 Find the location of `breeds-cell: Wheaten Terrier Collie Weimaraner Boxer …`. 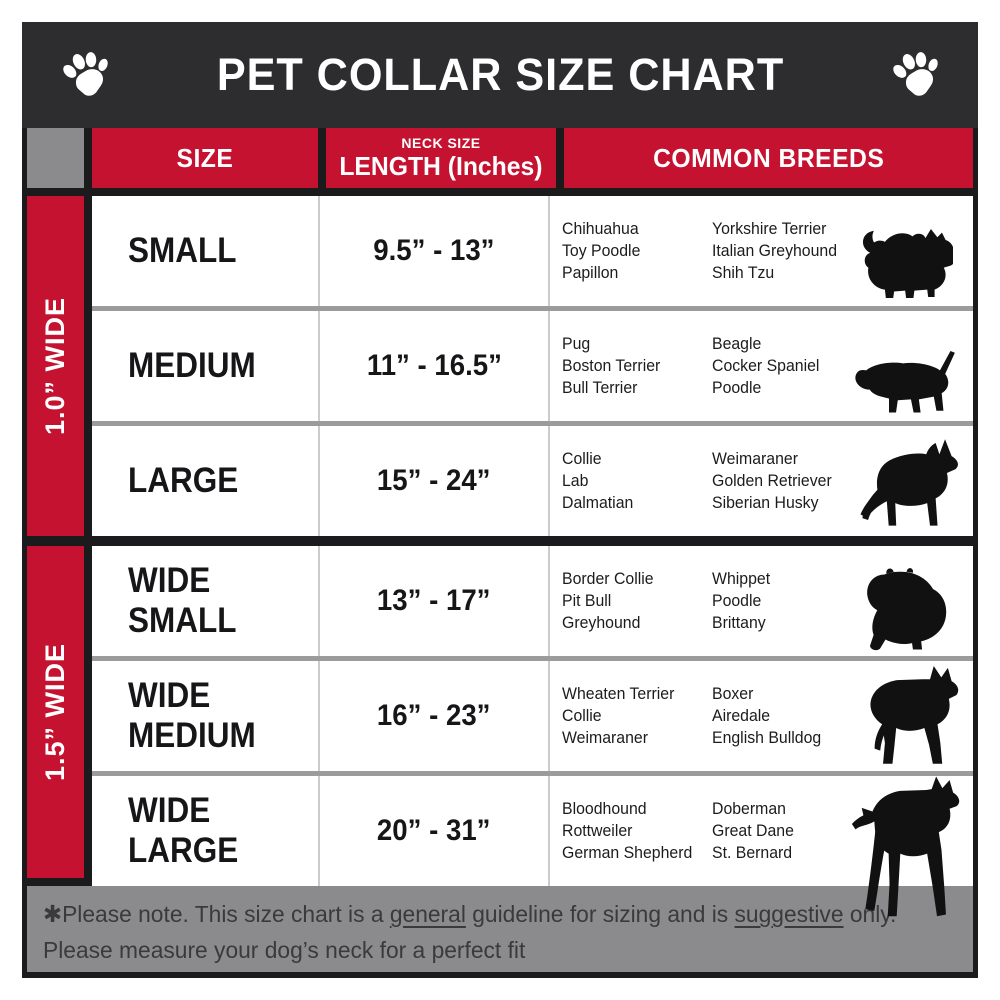

breeds-cell: Wheaten Terrier Collie Weimaraner Boxer … is located at coordinates (760, 716).